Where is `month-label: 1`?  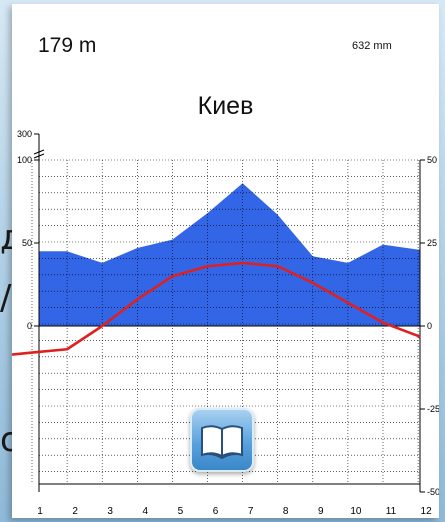 month-label: 1 is located at coordinates (40, 511).